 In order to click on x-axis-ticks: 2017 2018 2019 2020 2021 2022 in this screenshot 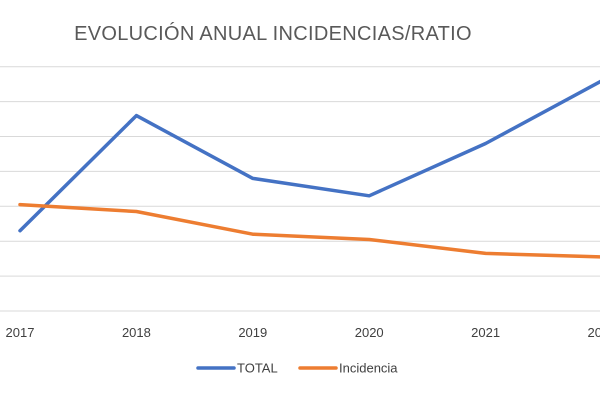, I will do `click(303, 332)`.